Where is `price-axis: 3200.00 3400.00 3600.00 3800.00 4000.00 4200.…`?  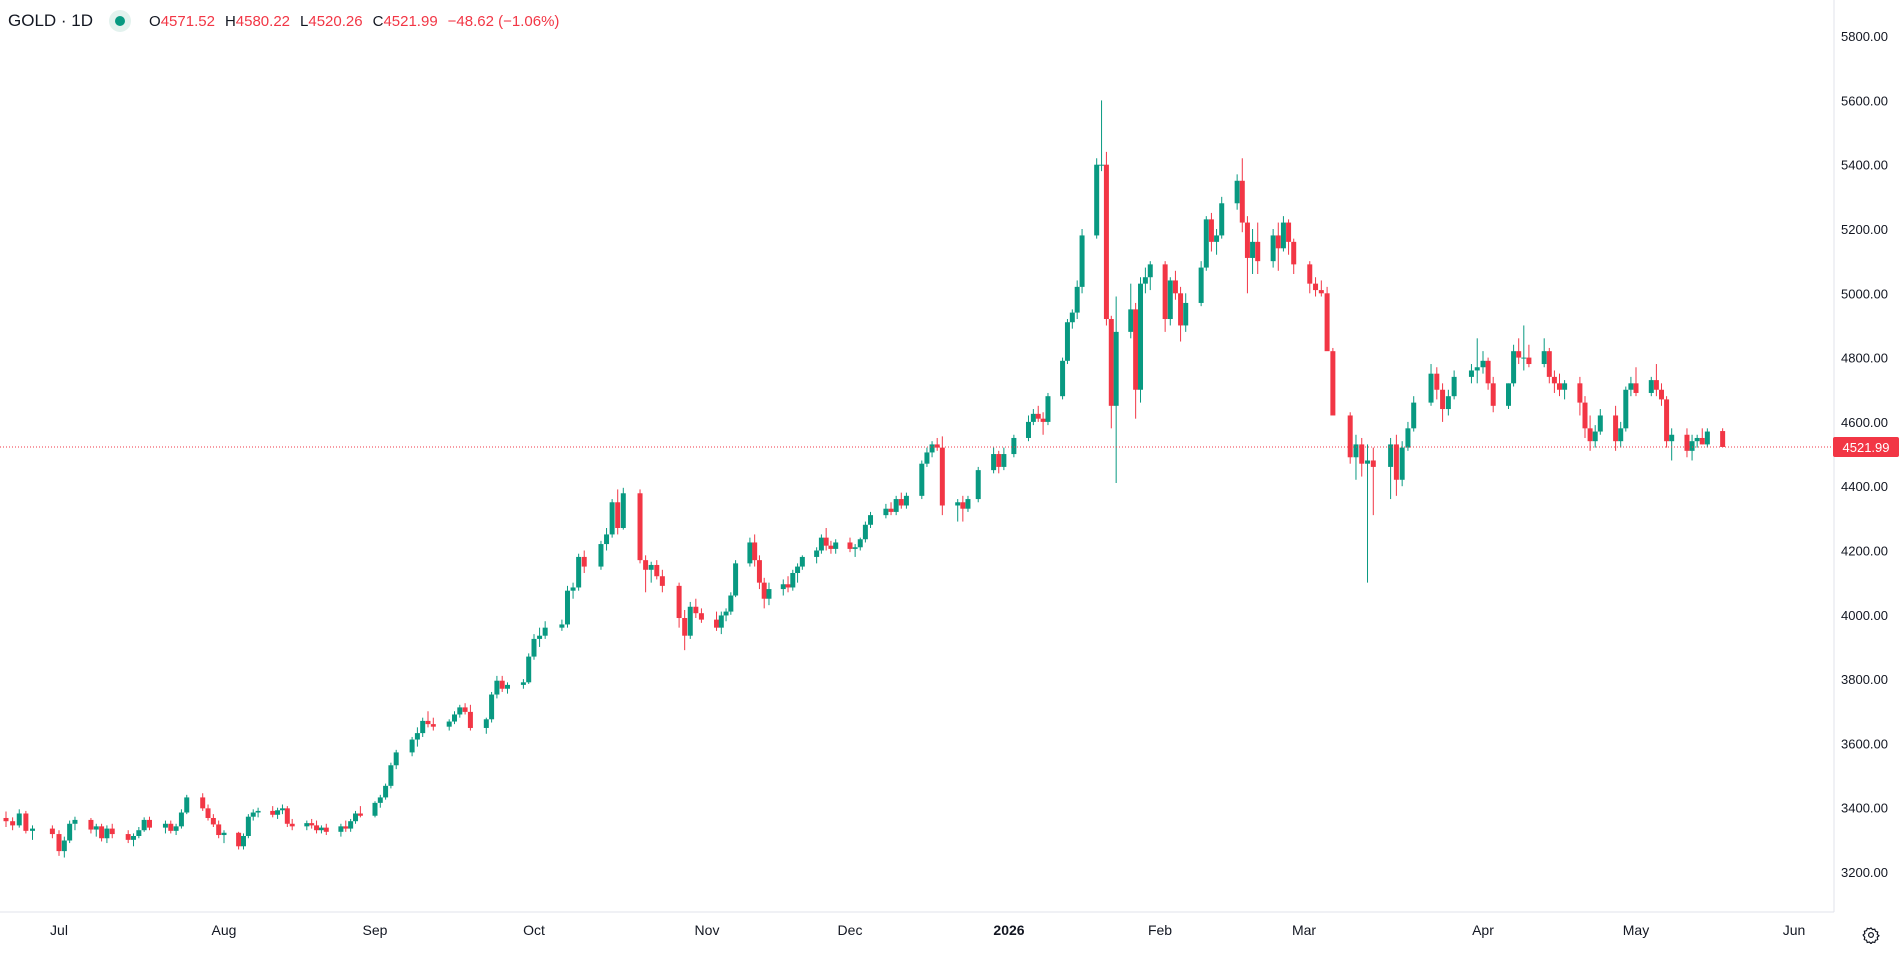
price-axis: 3200.00 3400.00 3600.00 3800.00 4000.00 4200.… is located at coordinates (1864, 454).